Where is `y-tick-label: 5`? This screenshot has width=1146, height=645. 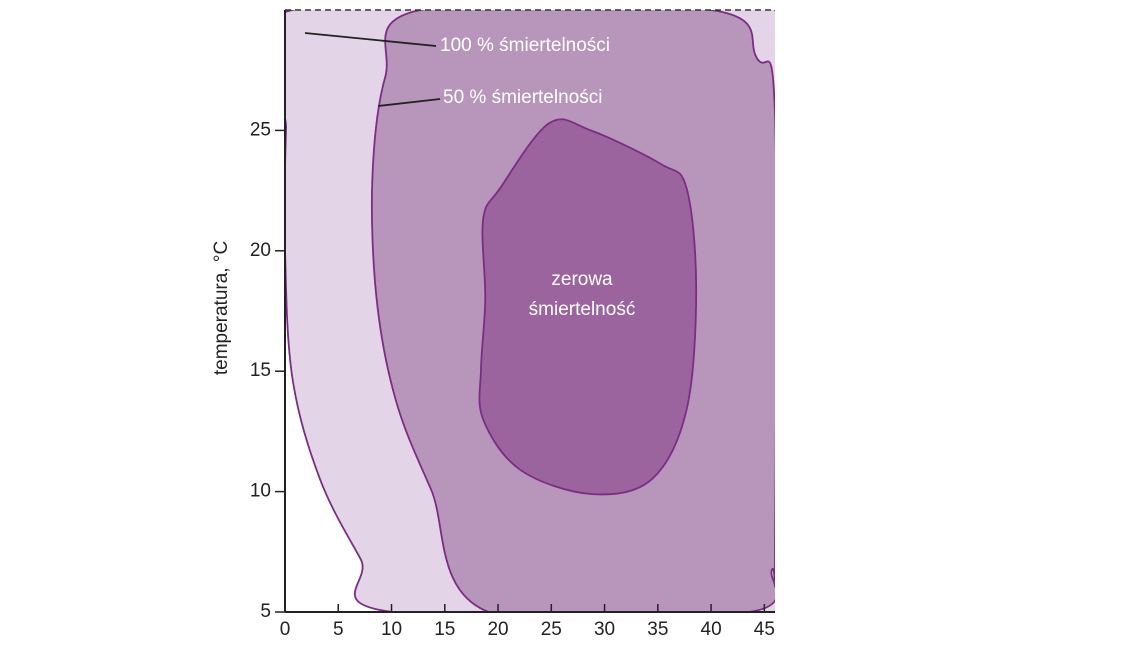
y-tick-label: 5 is located at coordinates (265, 611).